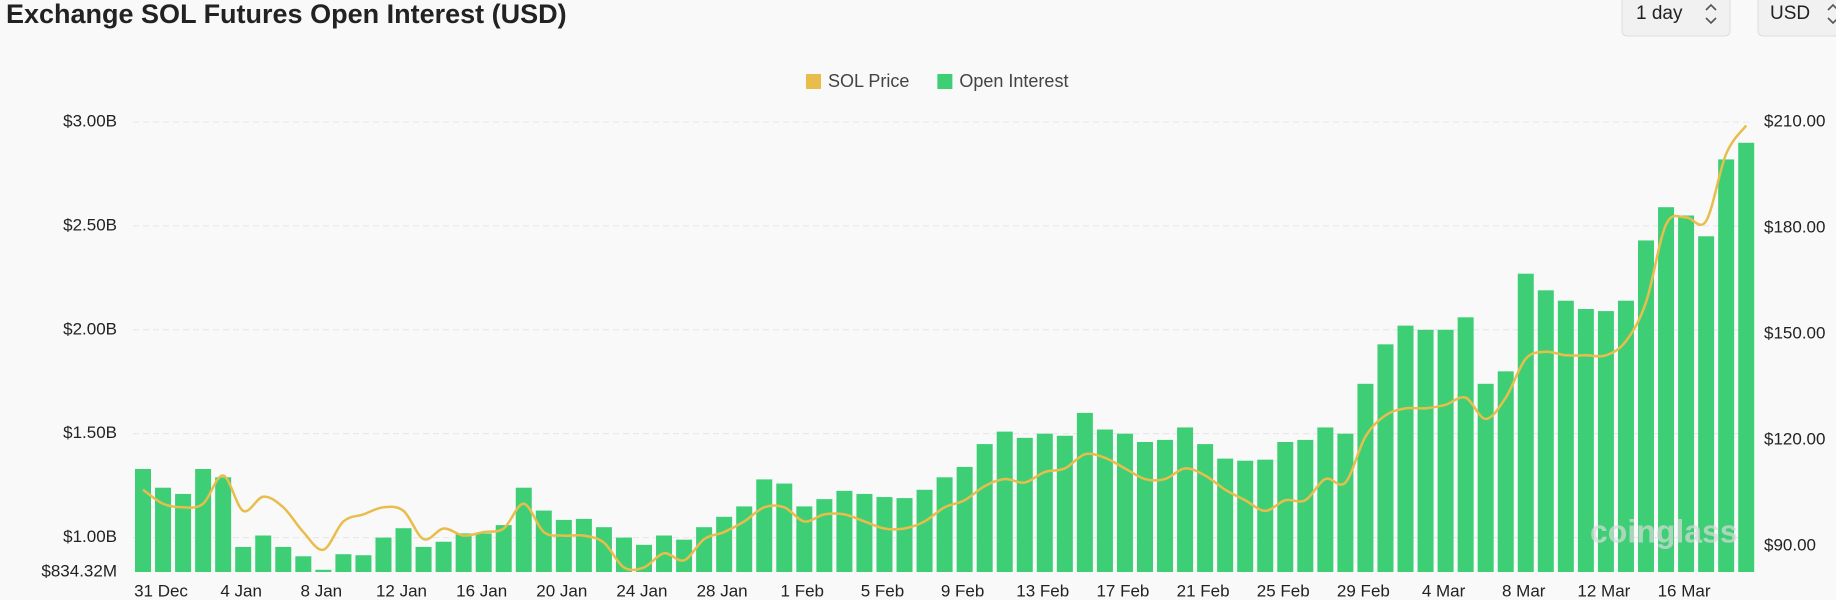 Image resolution: width=1836 pixels, height=600 pixels. Describe the element at coordinates (1042, 590) in the screenshot. I see `x-tick-label: 13 Feb` at that location.